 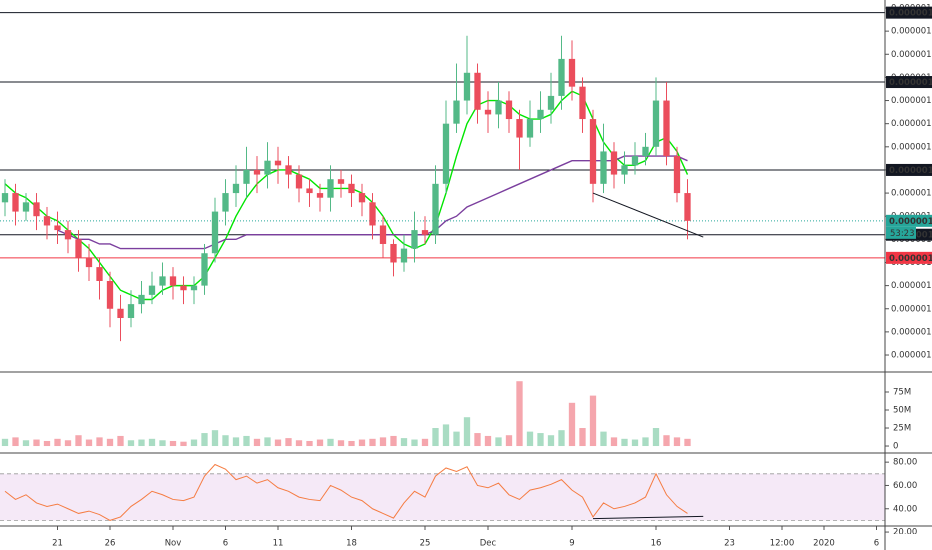 I want to click on trendline, so click(x=648, y=215).